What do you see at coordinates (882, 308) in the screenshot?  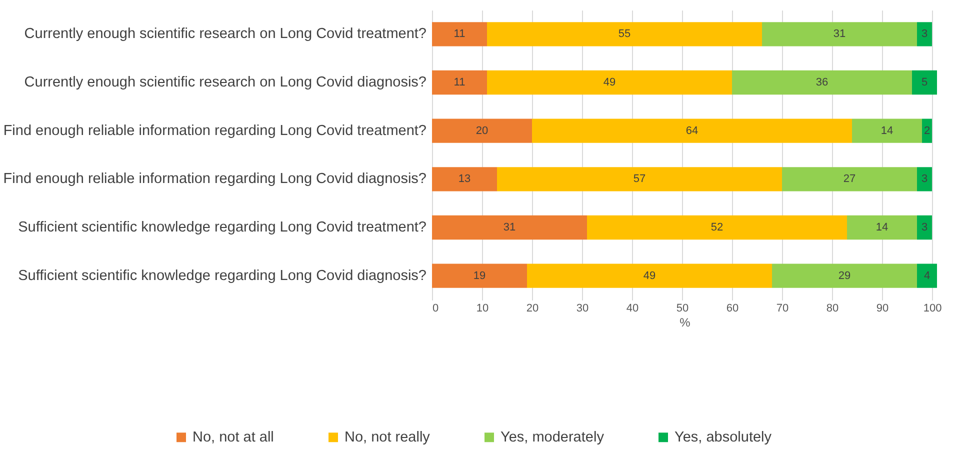 I see `x-tick-label: 90` at bounding box center [882, 308].